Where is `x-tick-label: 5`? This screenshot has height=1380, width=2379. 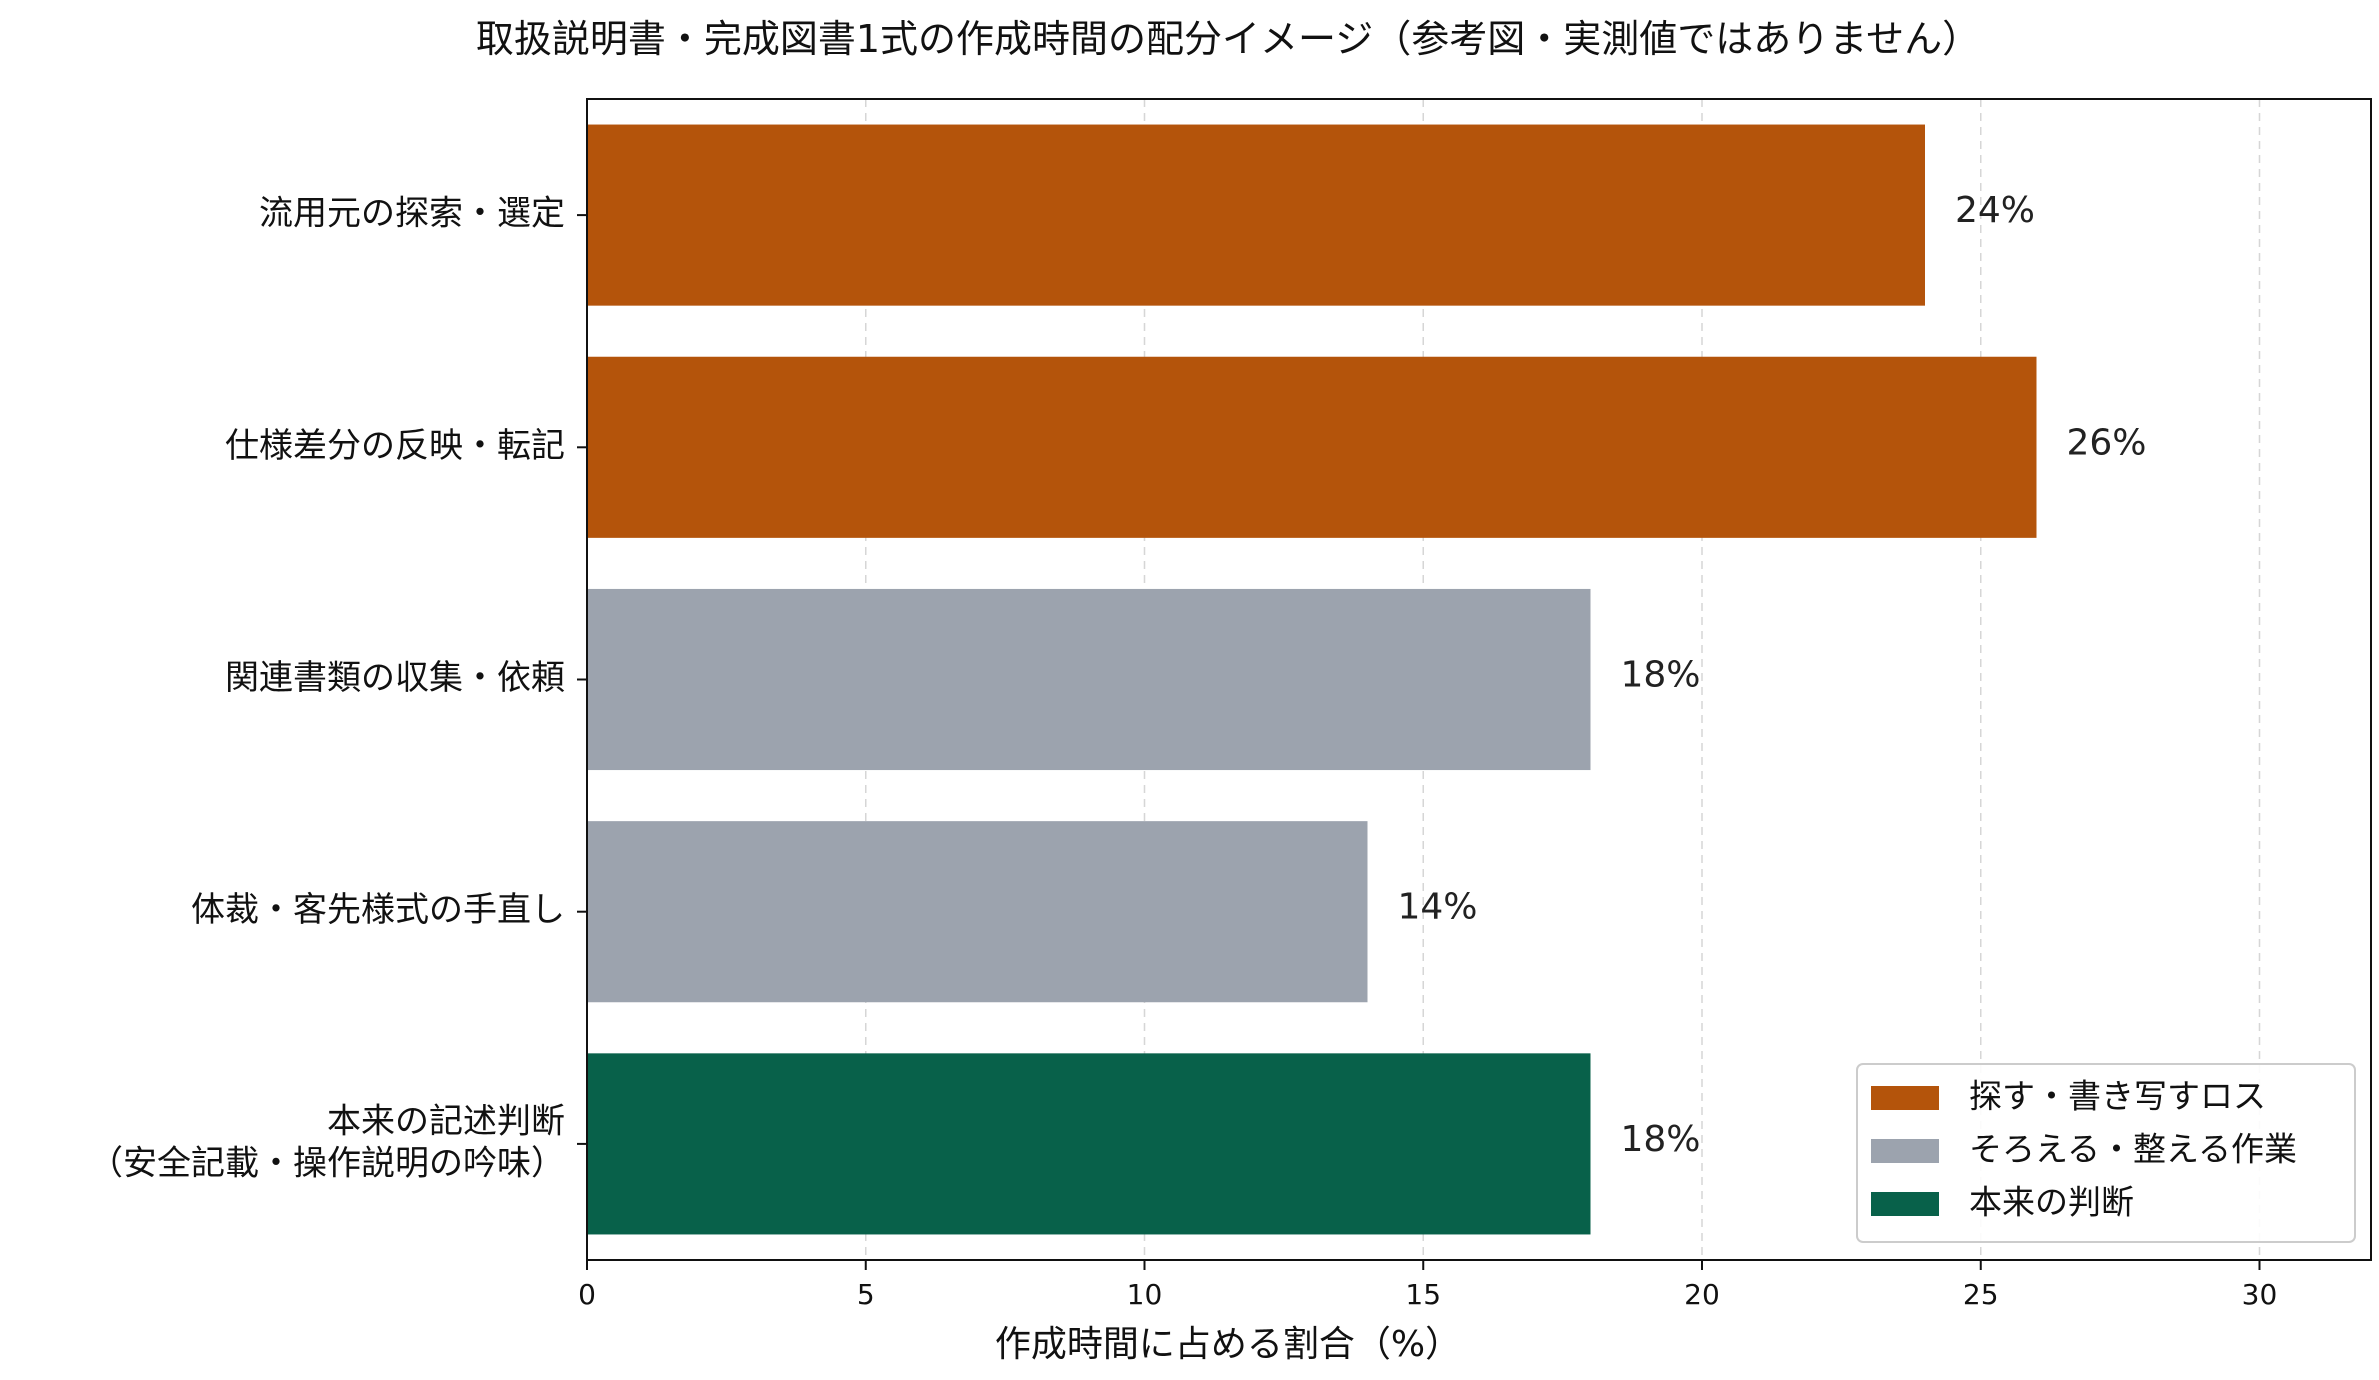
x-tick-label: 5 is located at coordinates (866, 1294).